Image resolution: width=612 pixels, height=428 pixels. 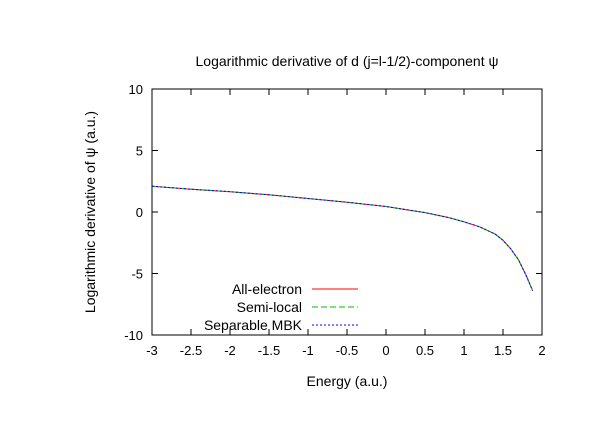 I want to click on x-tick-label: -0.5, so click(x=347, y=350).